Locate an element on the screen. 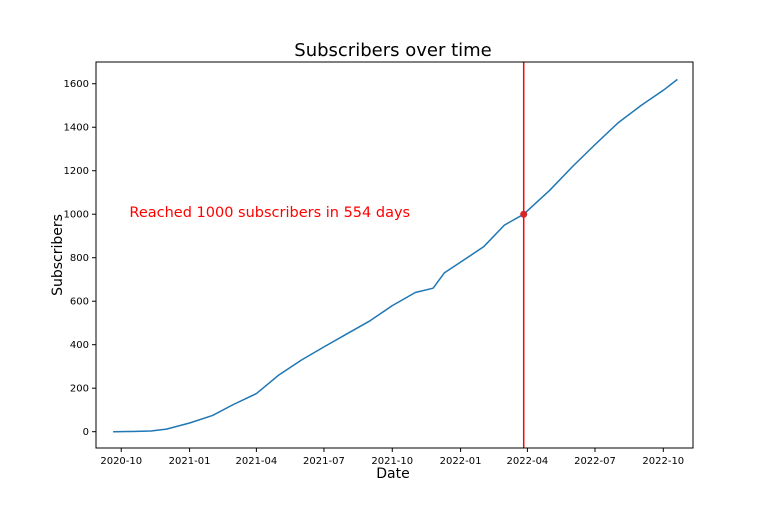 This screenshot has height=512, width=768. x-tick-label: 2022-04 is located at coordinates (528, 461).